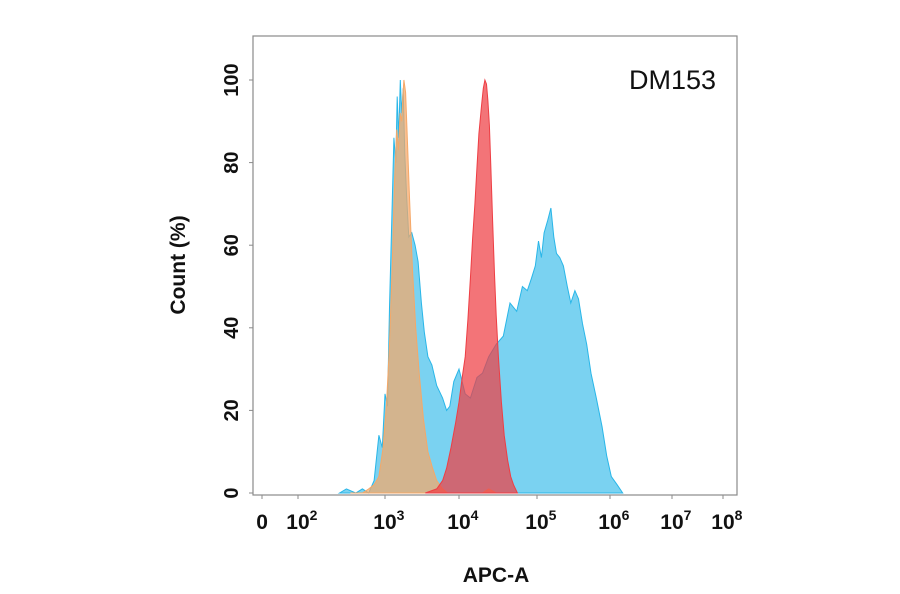 This screenshot has width=900, height=594. Describe the element at coordinates (462, 520) in the screenshot. I see `x-tick-label: 10⁴` at that location.